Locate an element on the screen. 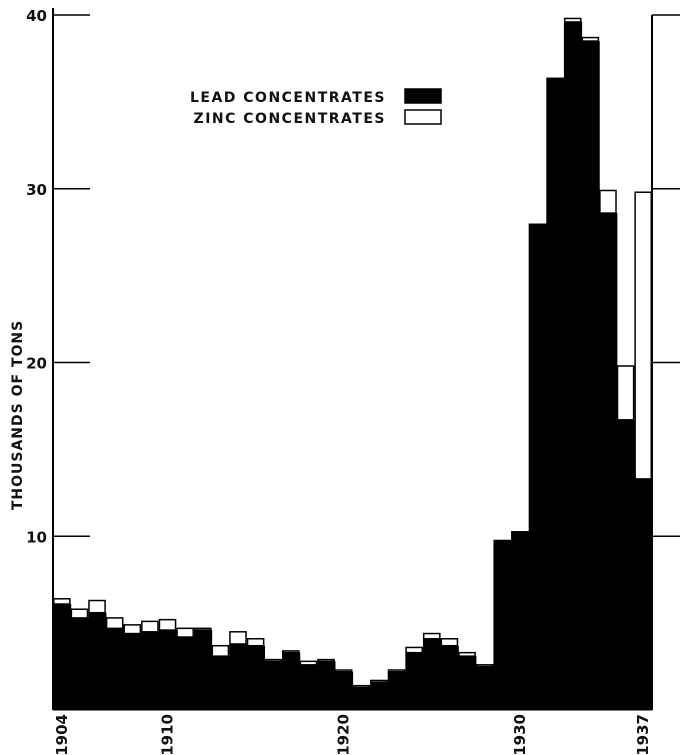  y-tick-label-40: 40 is located at coordinates (36, 16).